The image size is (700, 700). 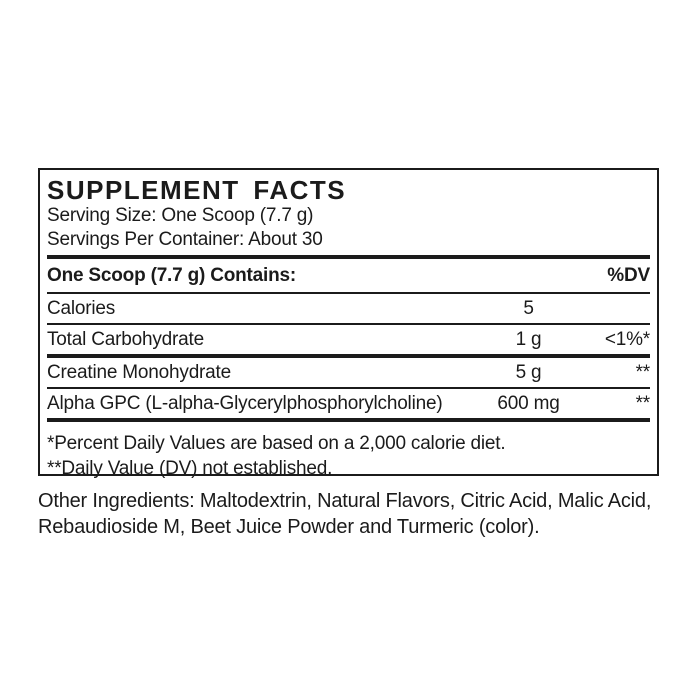 What do you see at coordinates (628, 275) in the screenshot?
I see `table-header-dv: %DV` at bounding box center [628, 275].